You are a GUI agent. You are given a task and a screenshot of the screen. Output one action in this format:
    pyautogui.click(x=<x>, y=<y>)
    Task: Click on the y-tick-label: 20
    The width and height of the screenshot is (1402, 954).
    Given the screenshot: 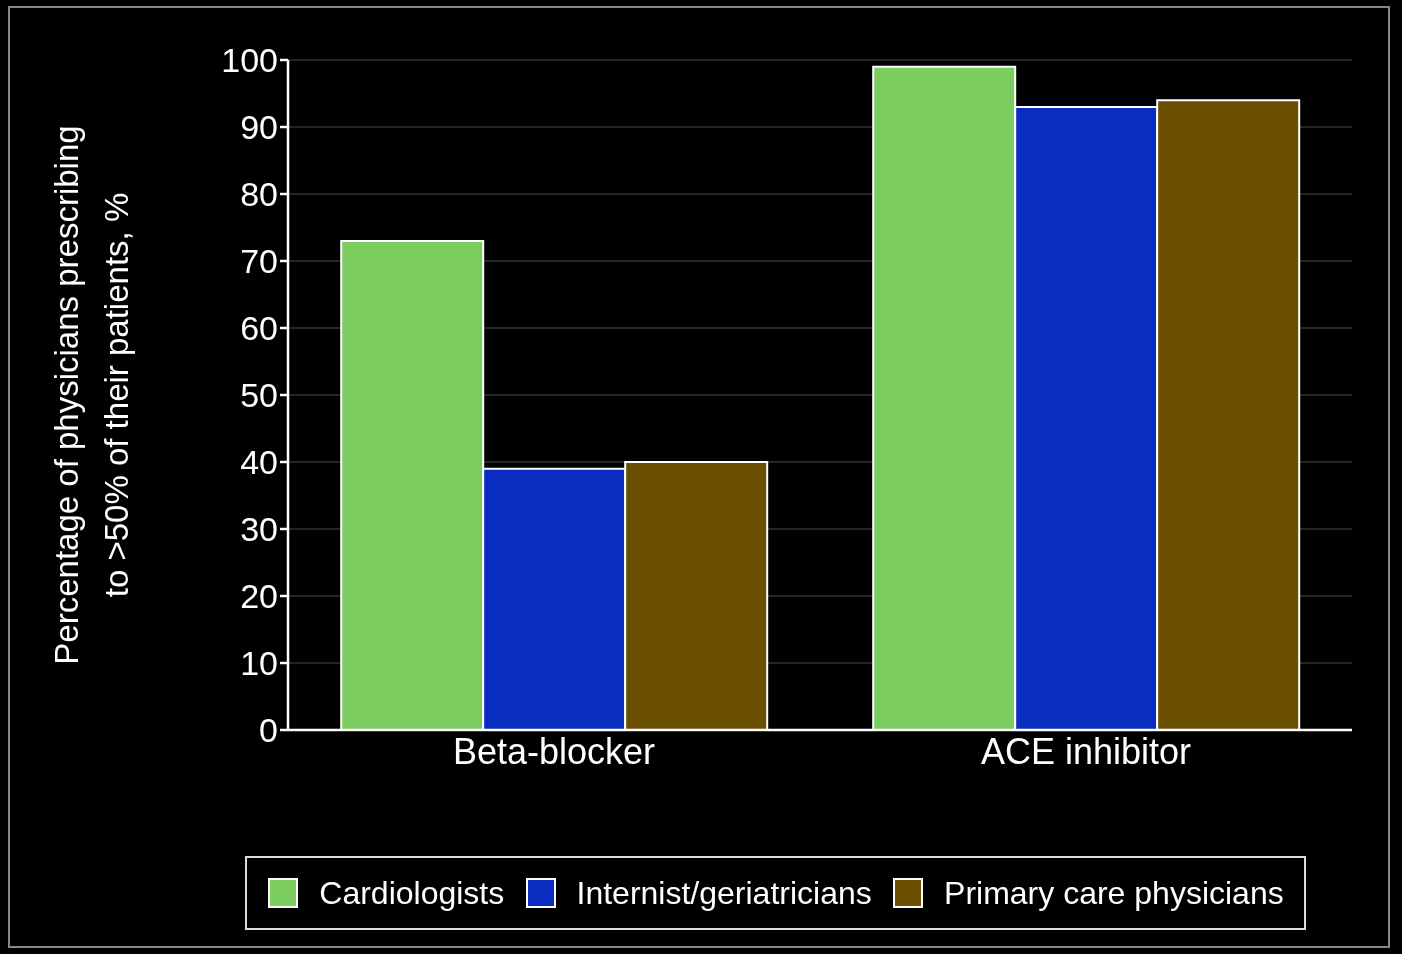 What is the action you would take?
    pyautogui.click(x=259, y=596)
    